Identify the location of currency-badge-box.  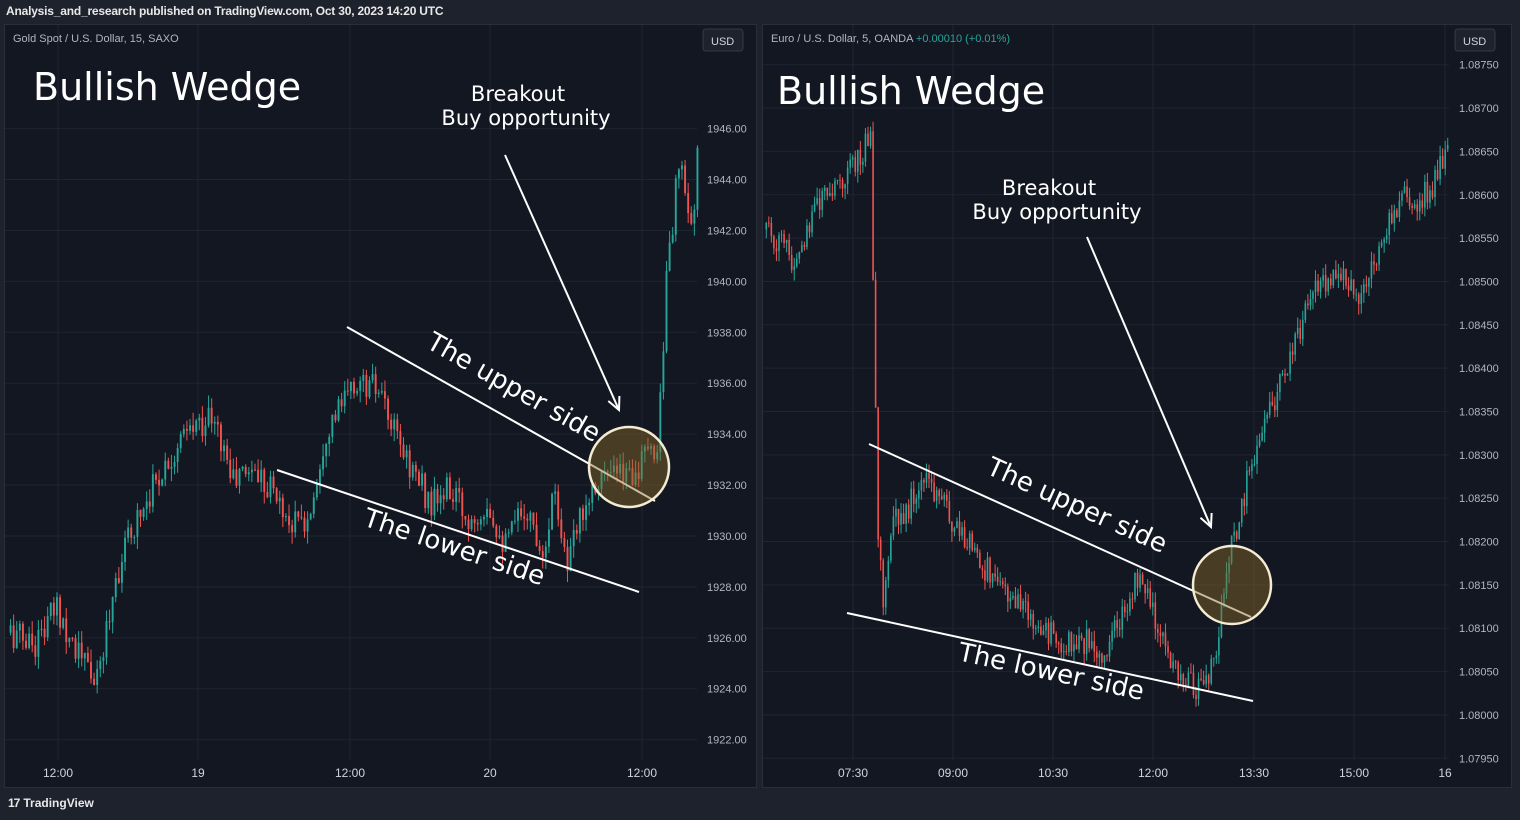
(1475, 40).